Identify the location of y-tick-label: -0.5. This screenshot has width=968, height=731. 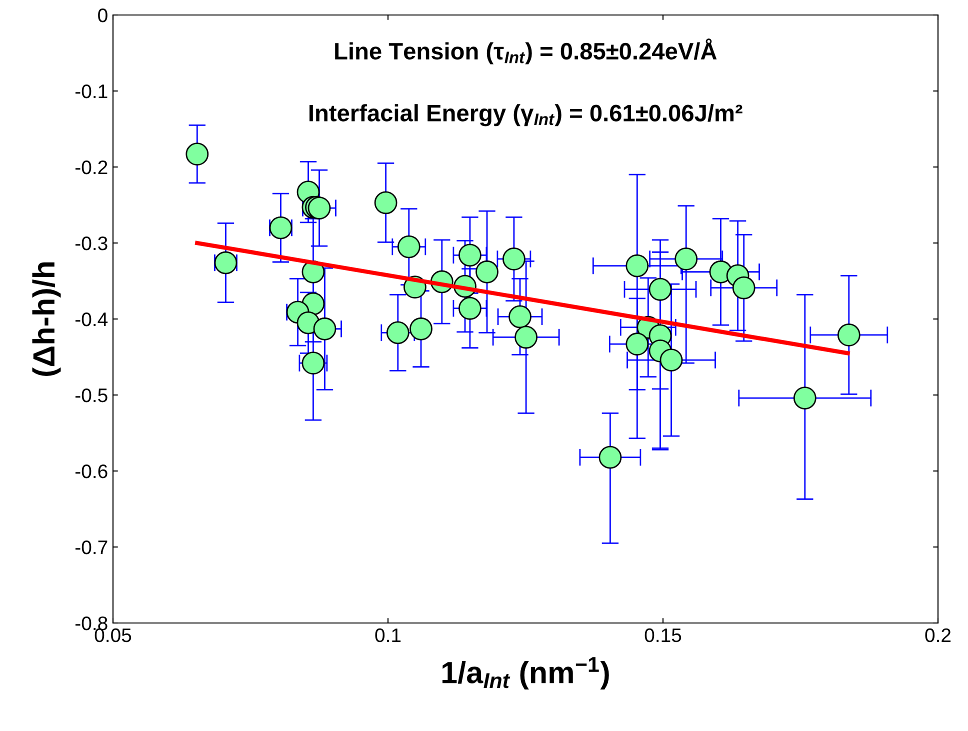
(92, 395).